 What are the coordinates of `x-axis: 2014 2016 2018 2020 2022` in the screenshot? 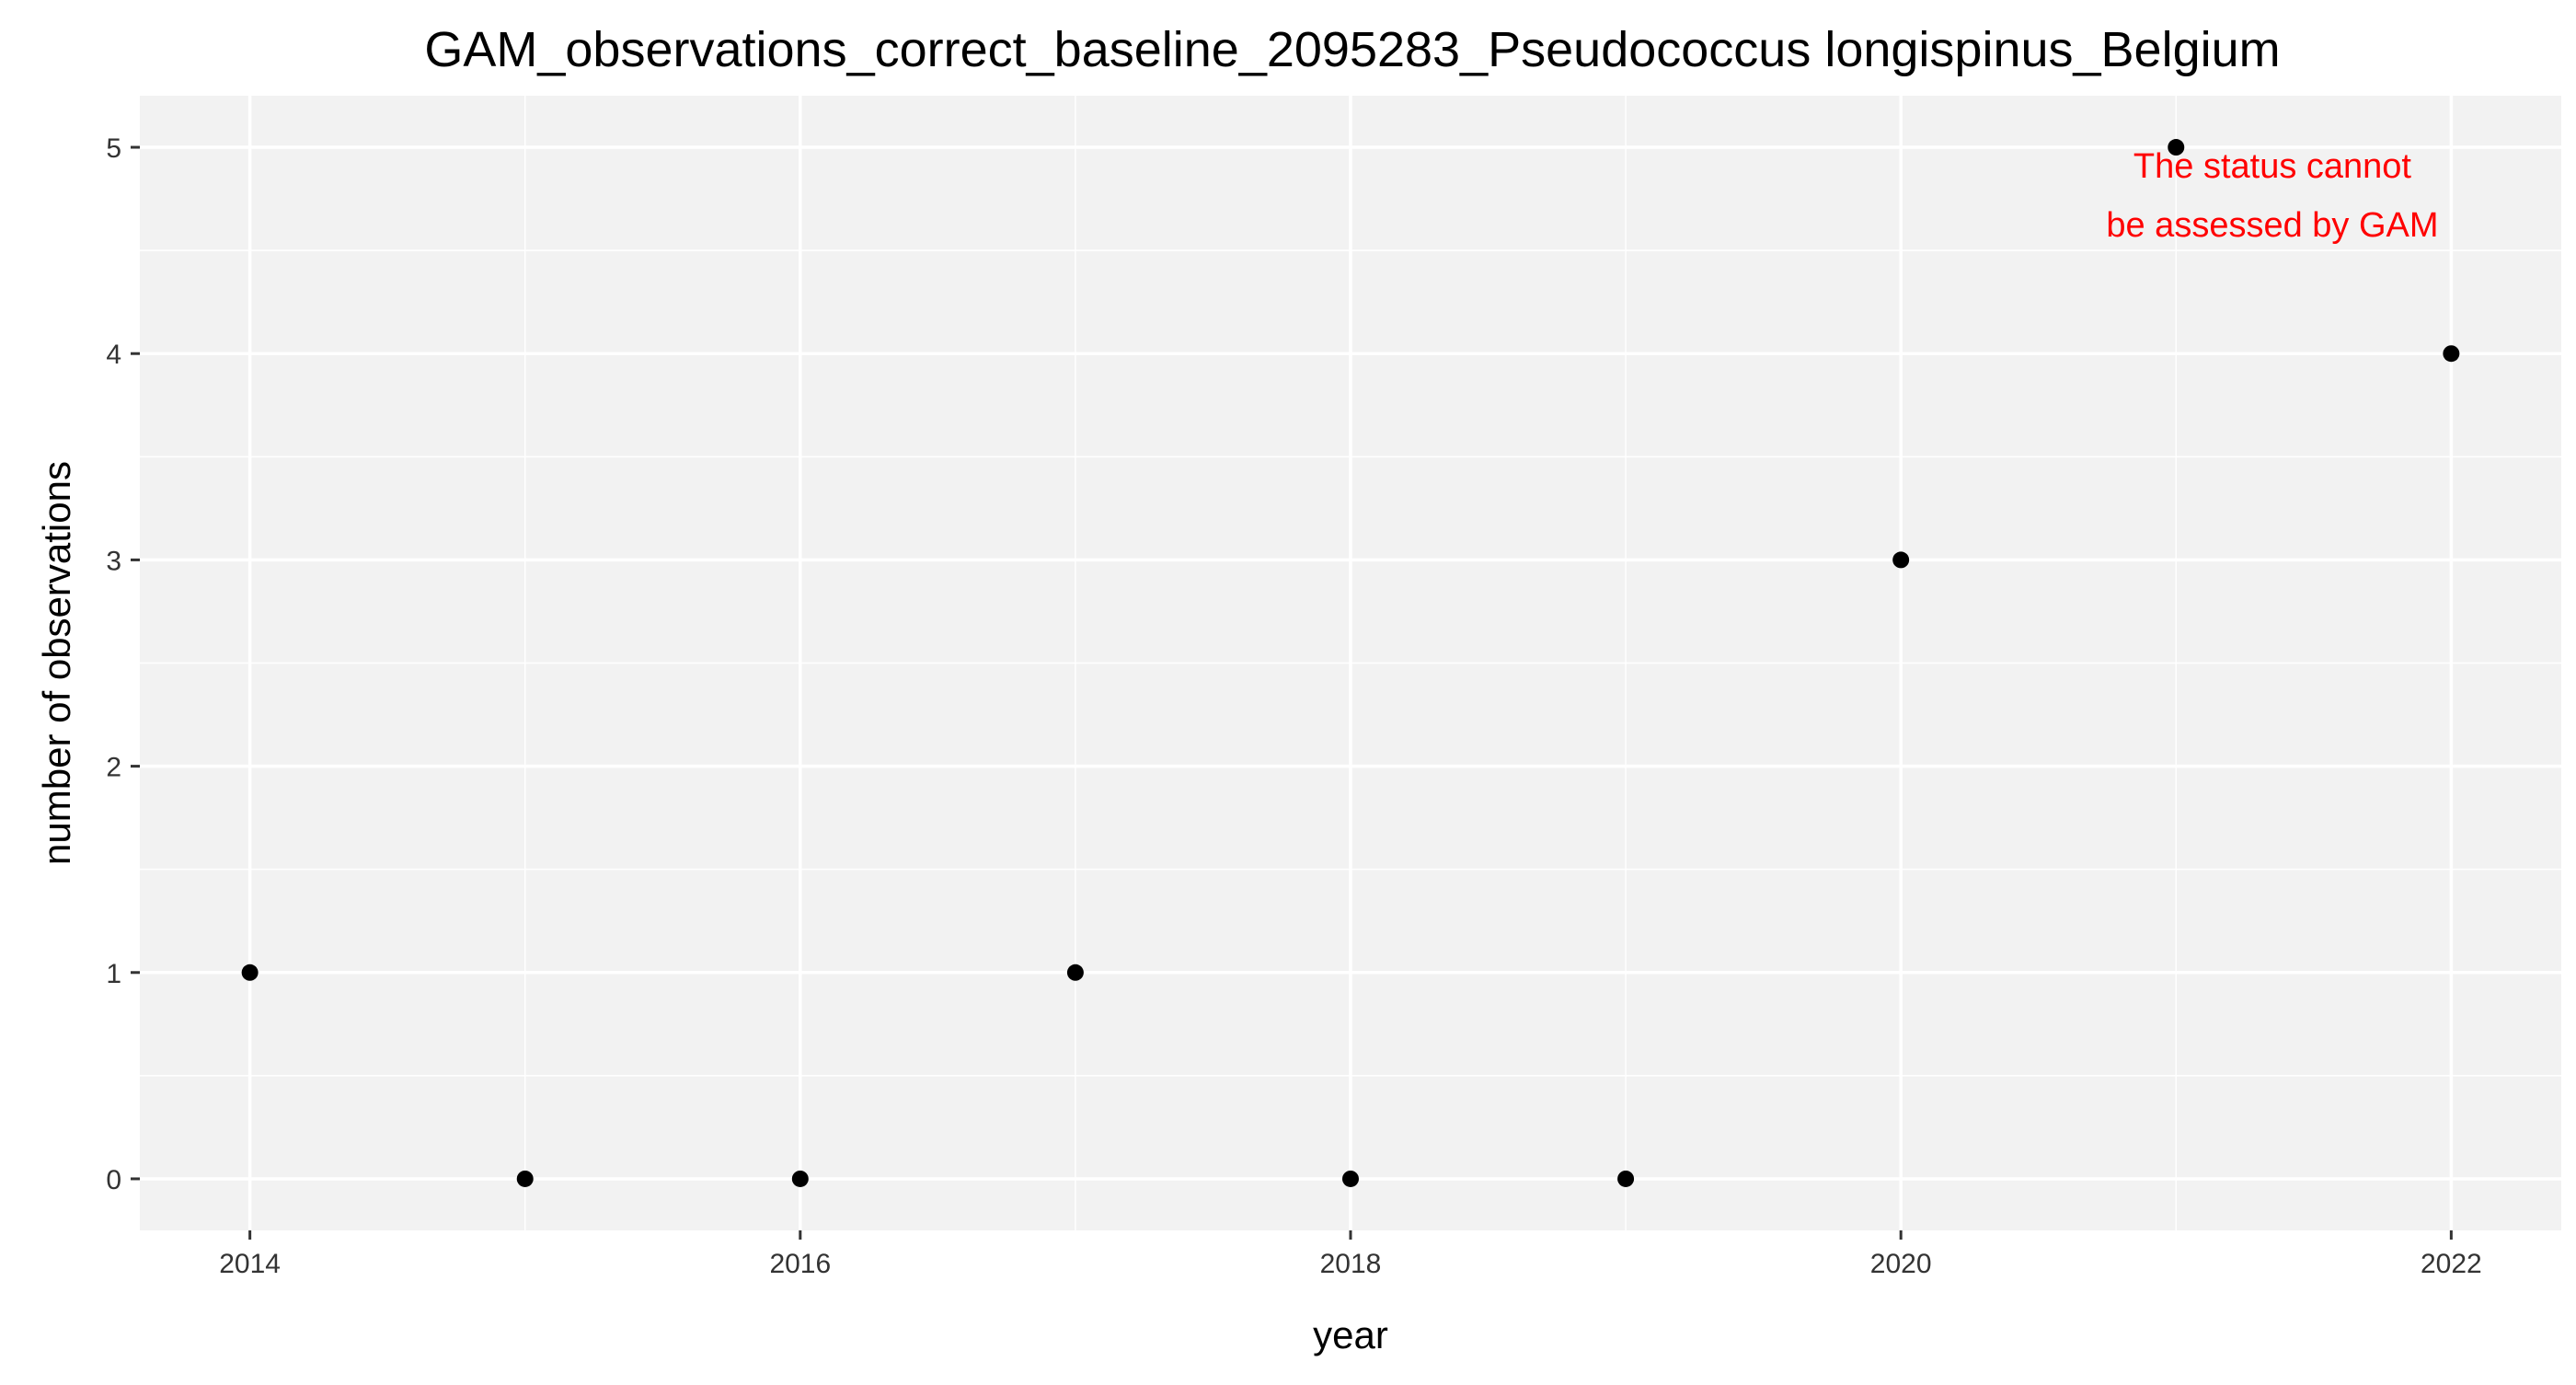 It's located at (1350, 1254).